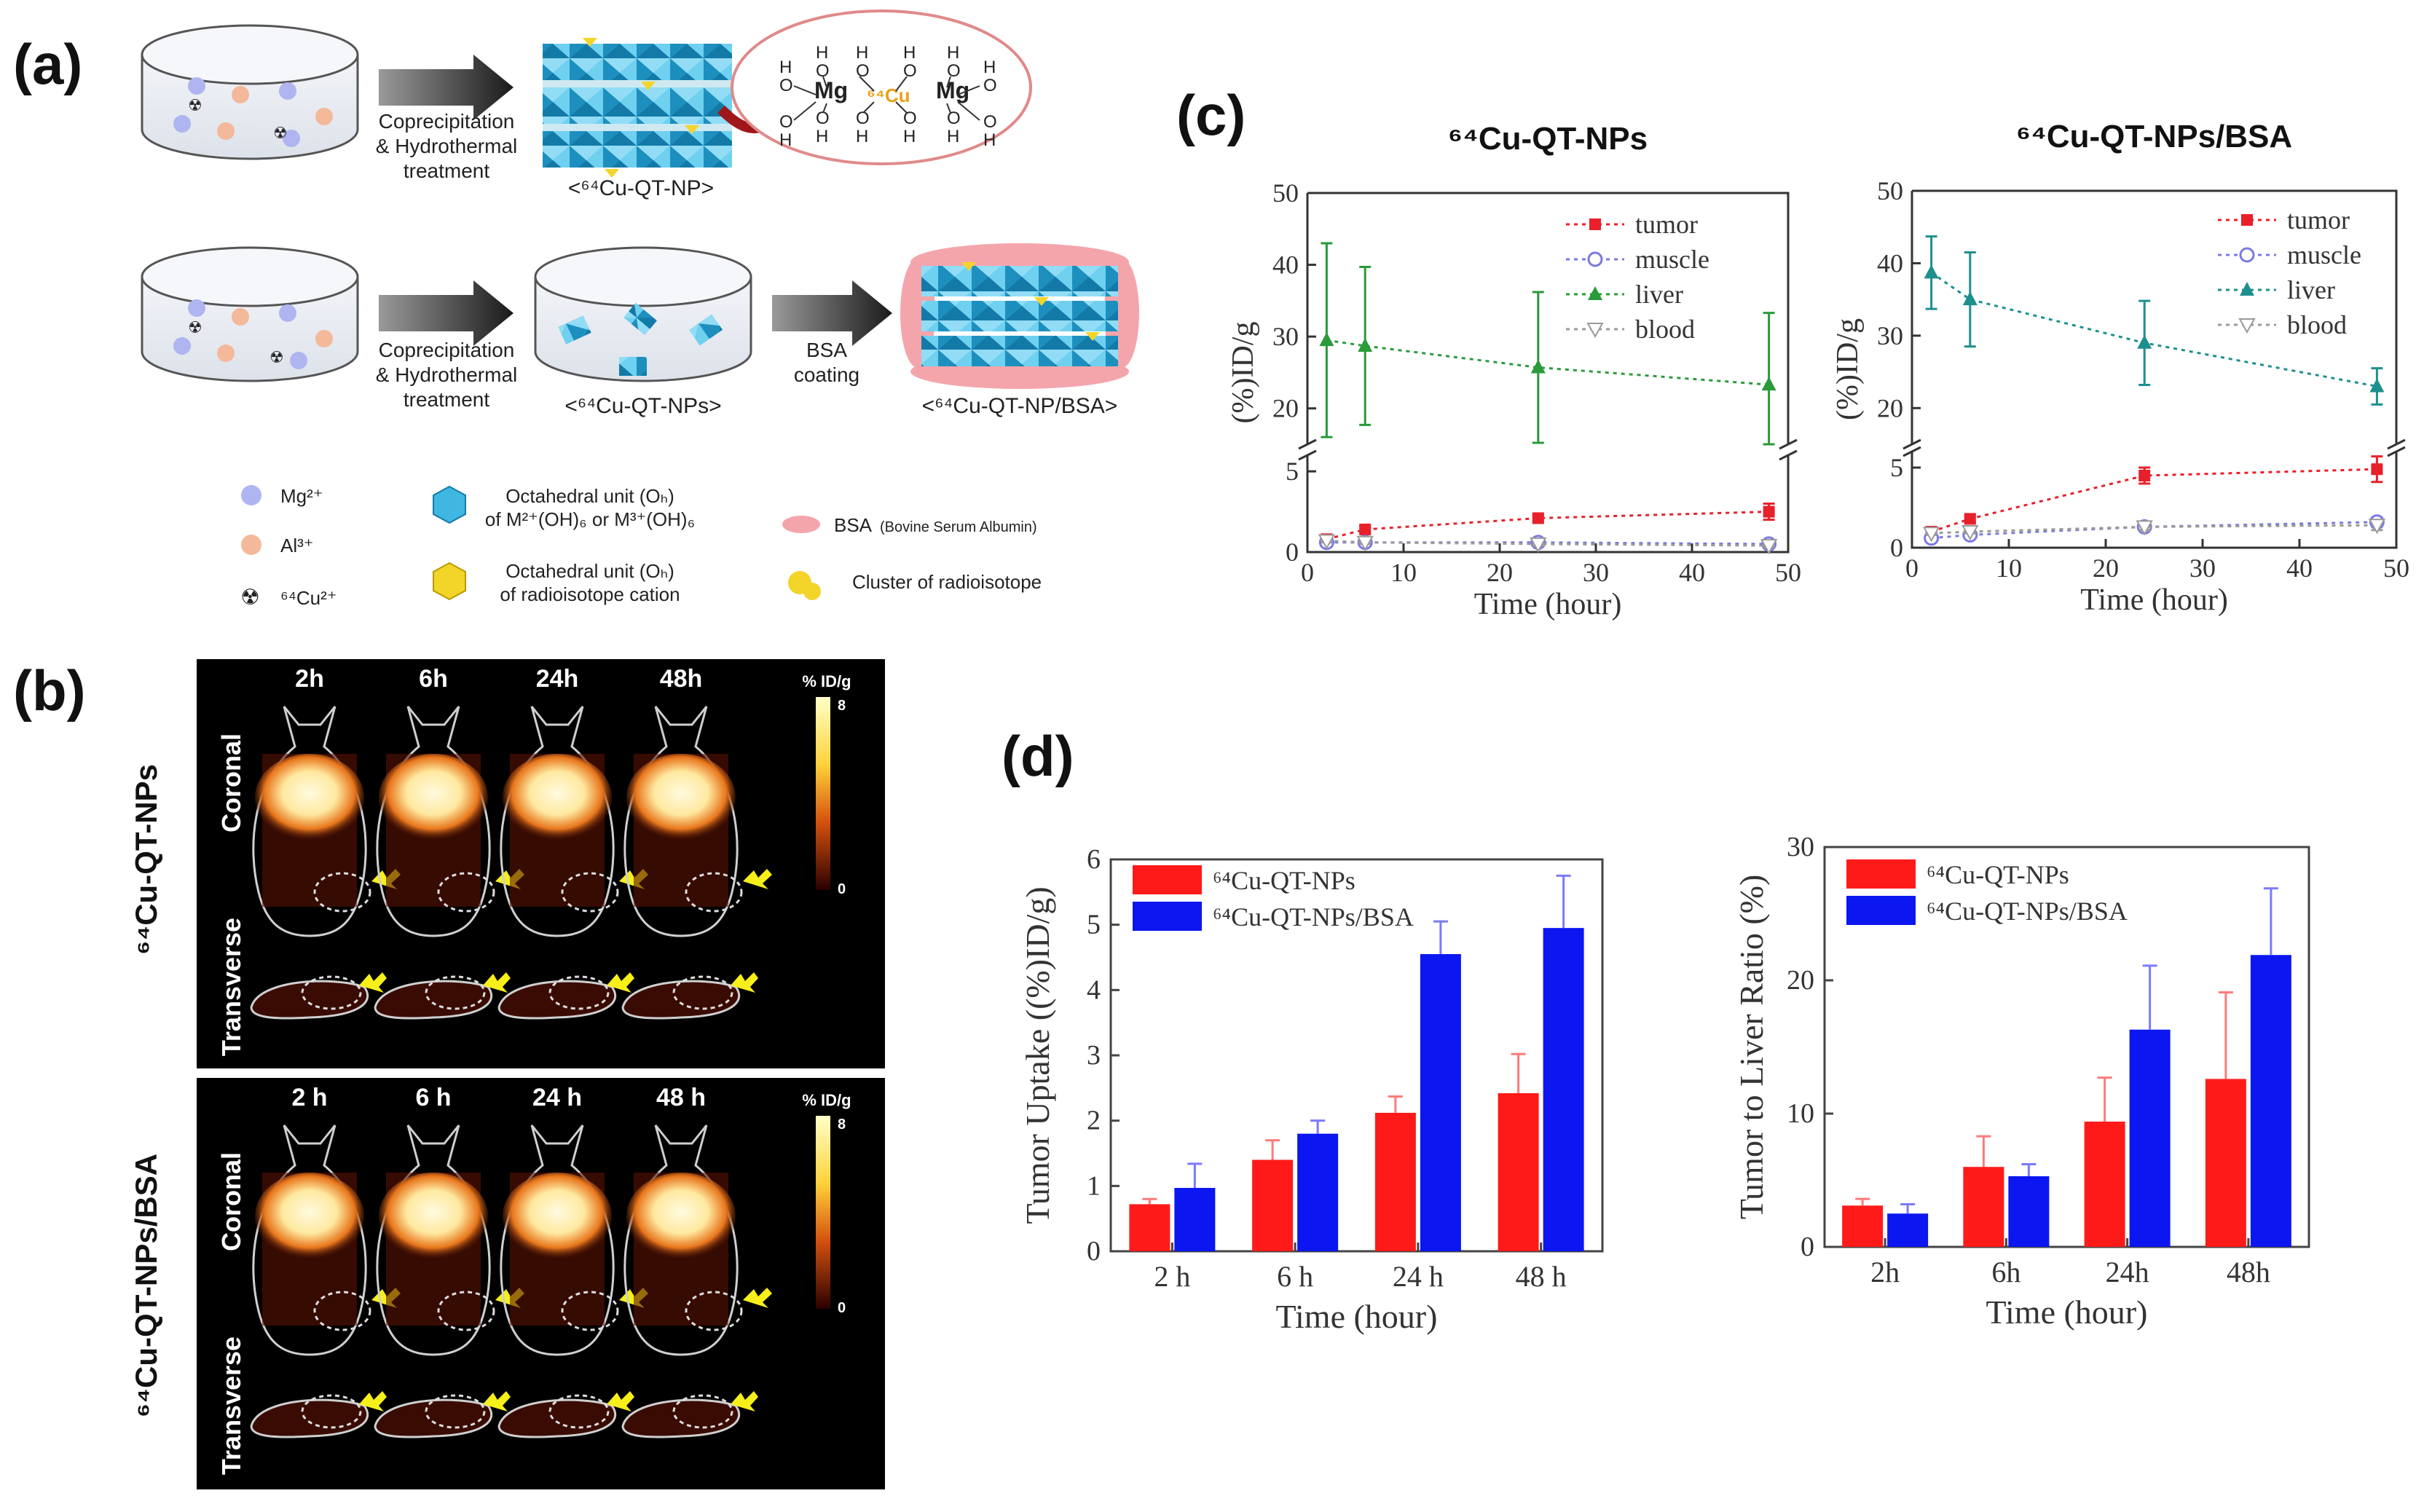  What do you see at coordinates (641, 188) in the screenshot?
I see `product-label-1: <⁶⁴Cu-QT-NP>` at bounding box center [641, 188].